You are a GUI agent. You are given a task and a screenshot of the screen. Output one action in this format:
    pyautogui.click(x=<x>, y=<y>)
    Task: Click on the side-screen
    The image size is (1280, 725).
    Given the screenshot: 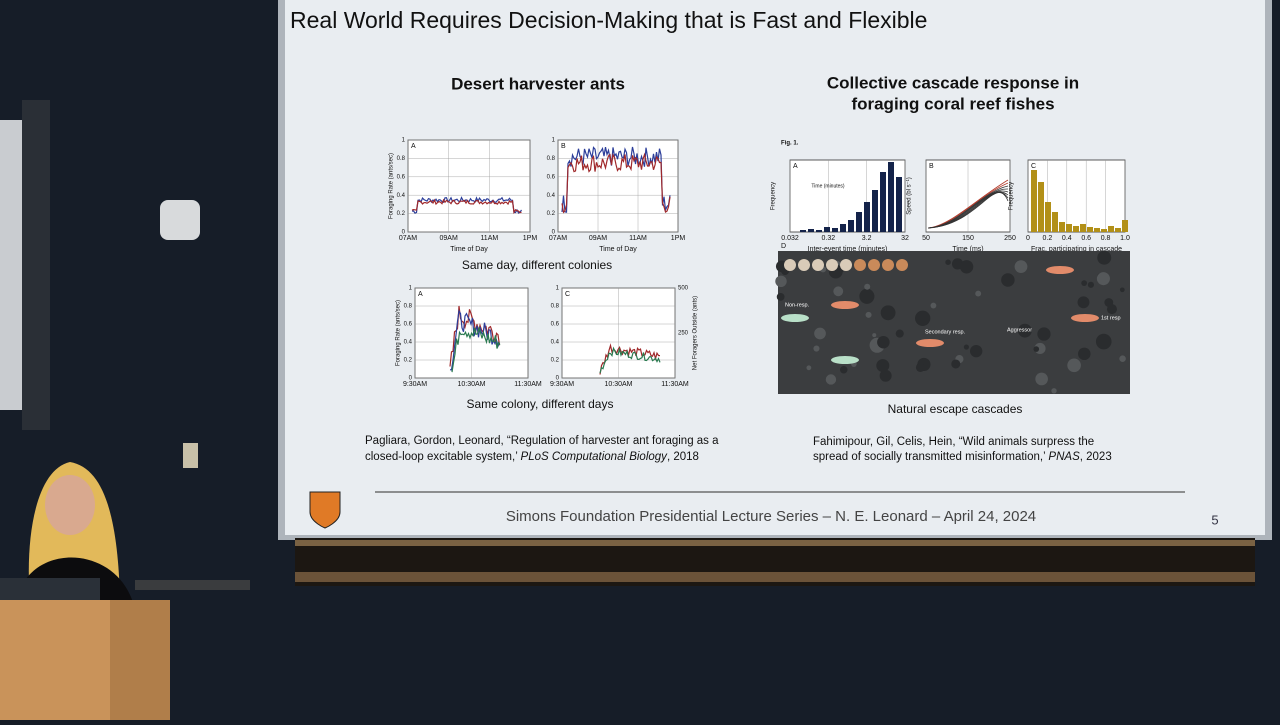 What is the action you would take?
    pyautogui.click(x=11, y=265)
    